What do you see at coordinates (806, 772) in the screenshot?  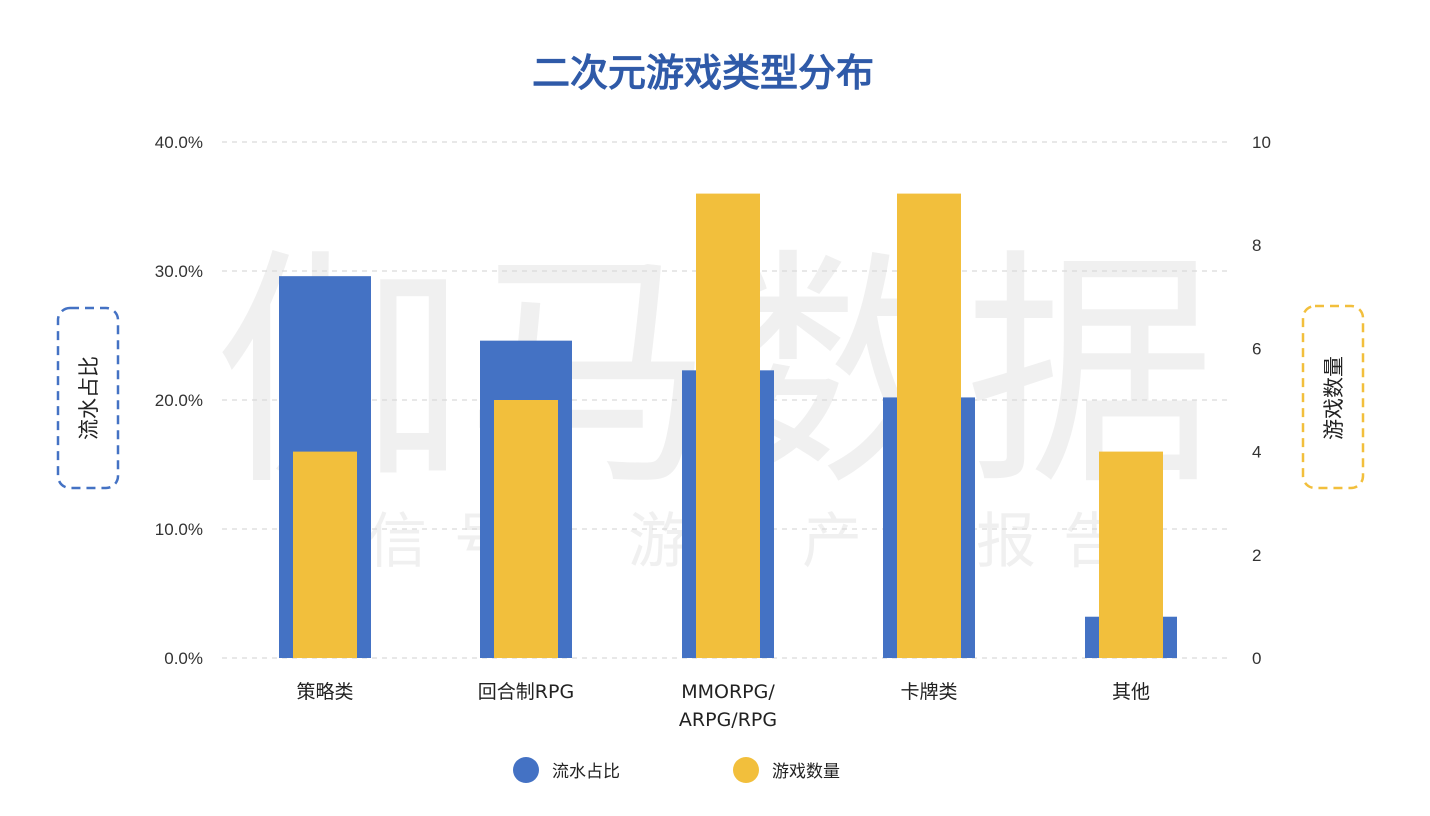 I see `legend-count-label: 游戏数量` at bounding box center [806, 772].